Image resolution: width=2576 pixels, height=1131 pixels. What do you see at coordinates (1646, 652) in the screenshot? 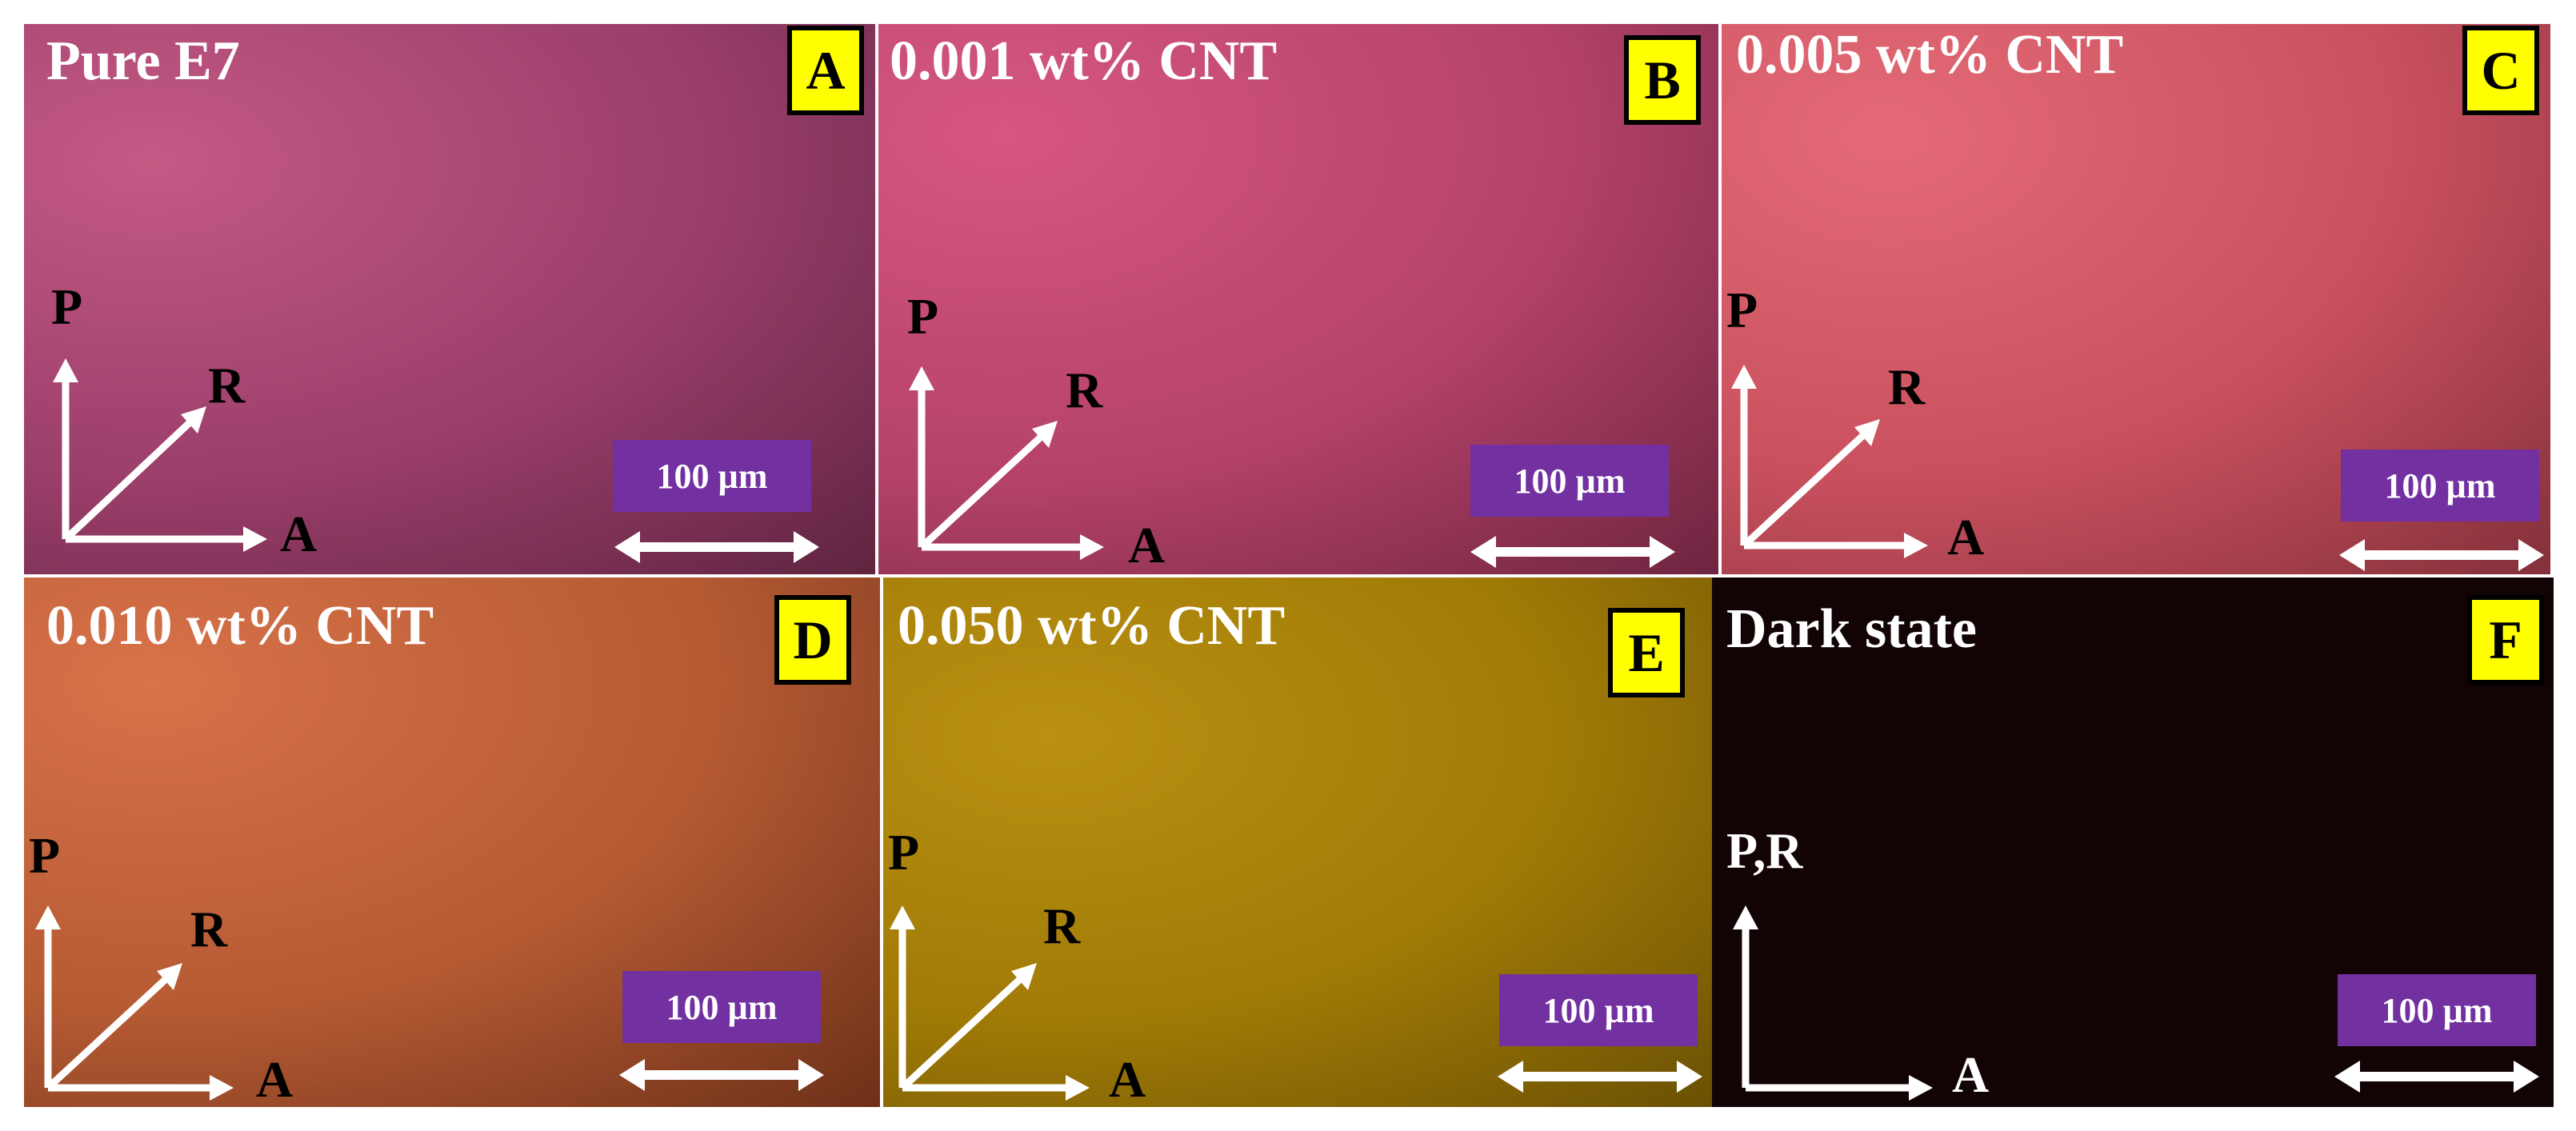
I see `panel-letter: E` at bounding box center [1646, 652].